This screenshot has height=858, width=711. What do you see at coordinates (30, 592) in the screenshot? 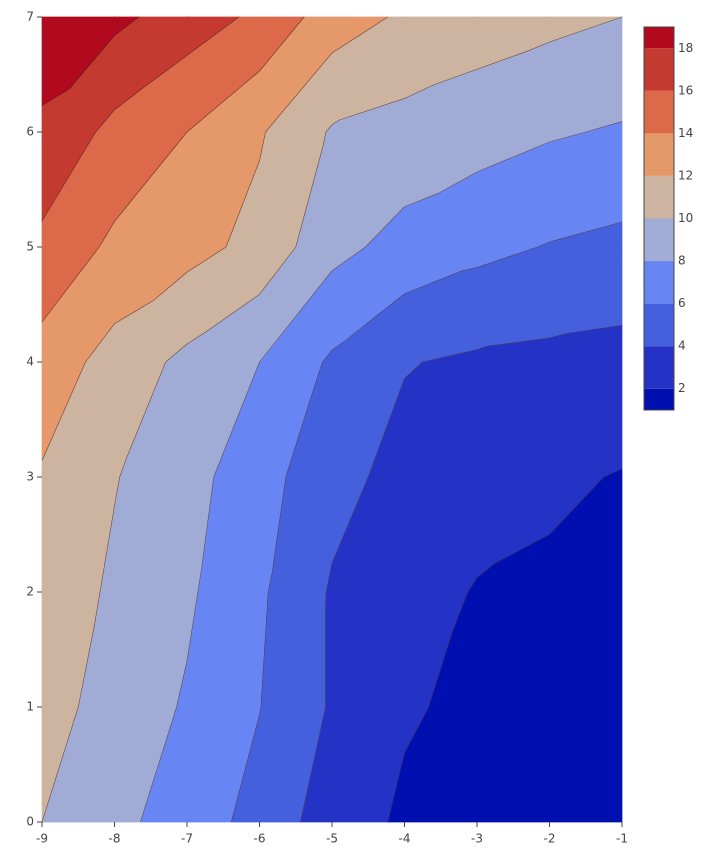
I see `y-tick-label: 2` at bounding box center [30, 592].